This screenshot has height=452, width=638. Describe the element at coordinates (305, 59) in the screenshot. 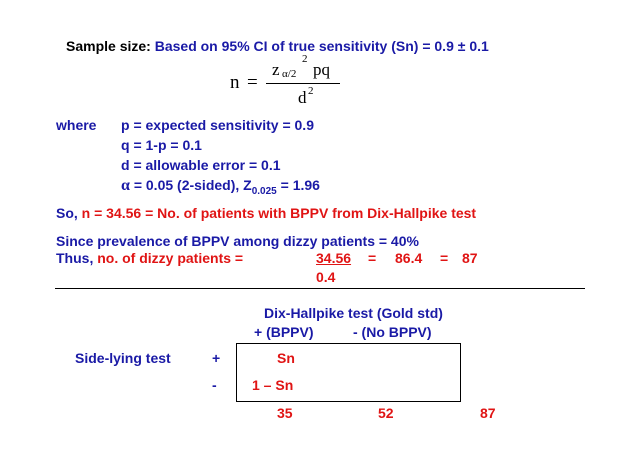

I see `formula-exponent: 2` at that location.